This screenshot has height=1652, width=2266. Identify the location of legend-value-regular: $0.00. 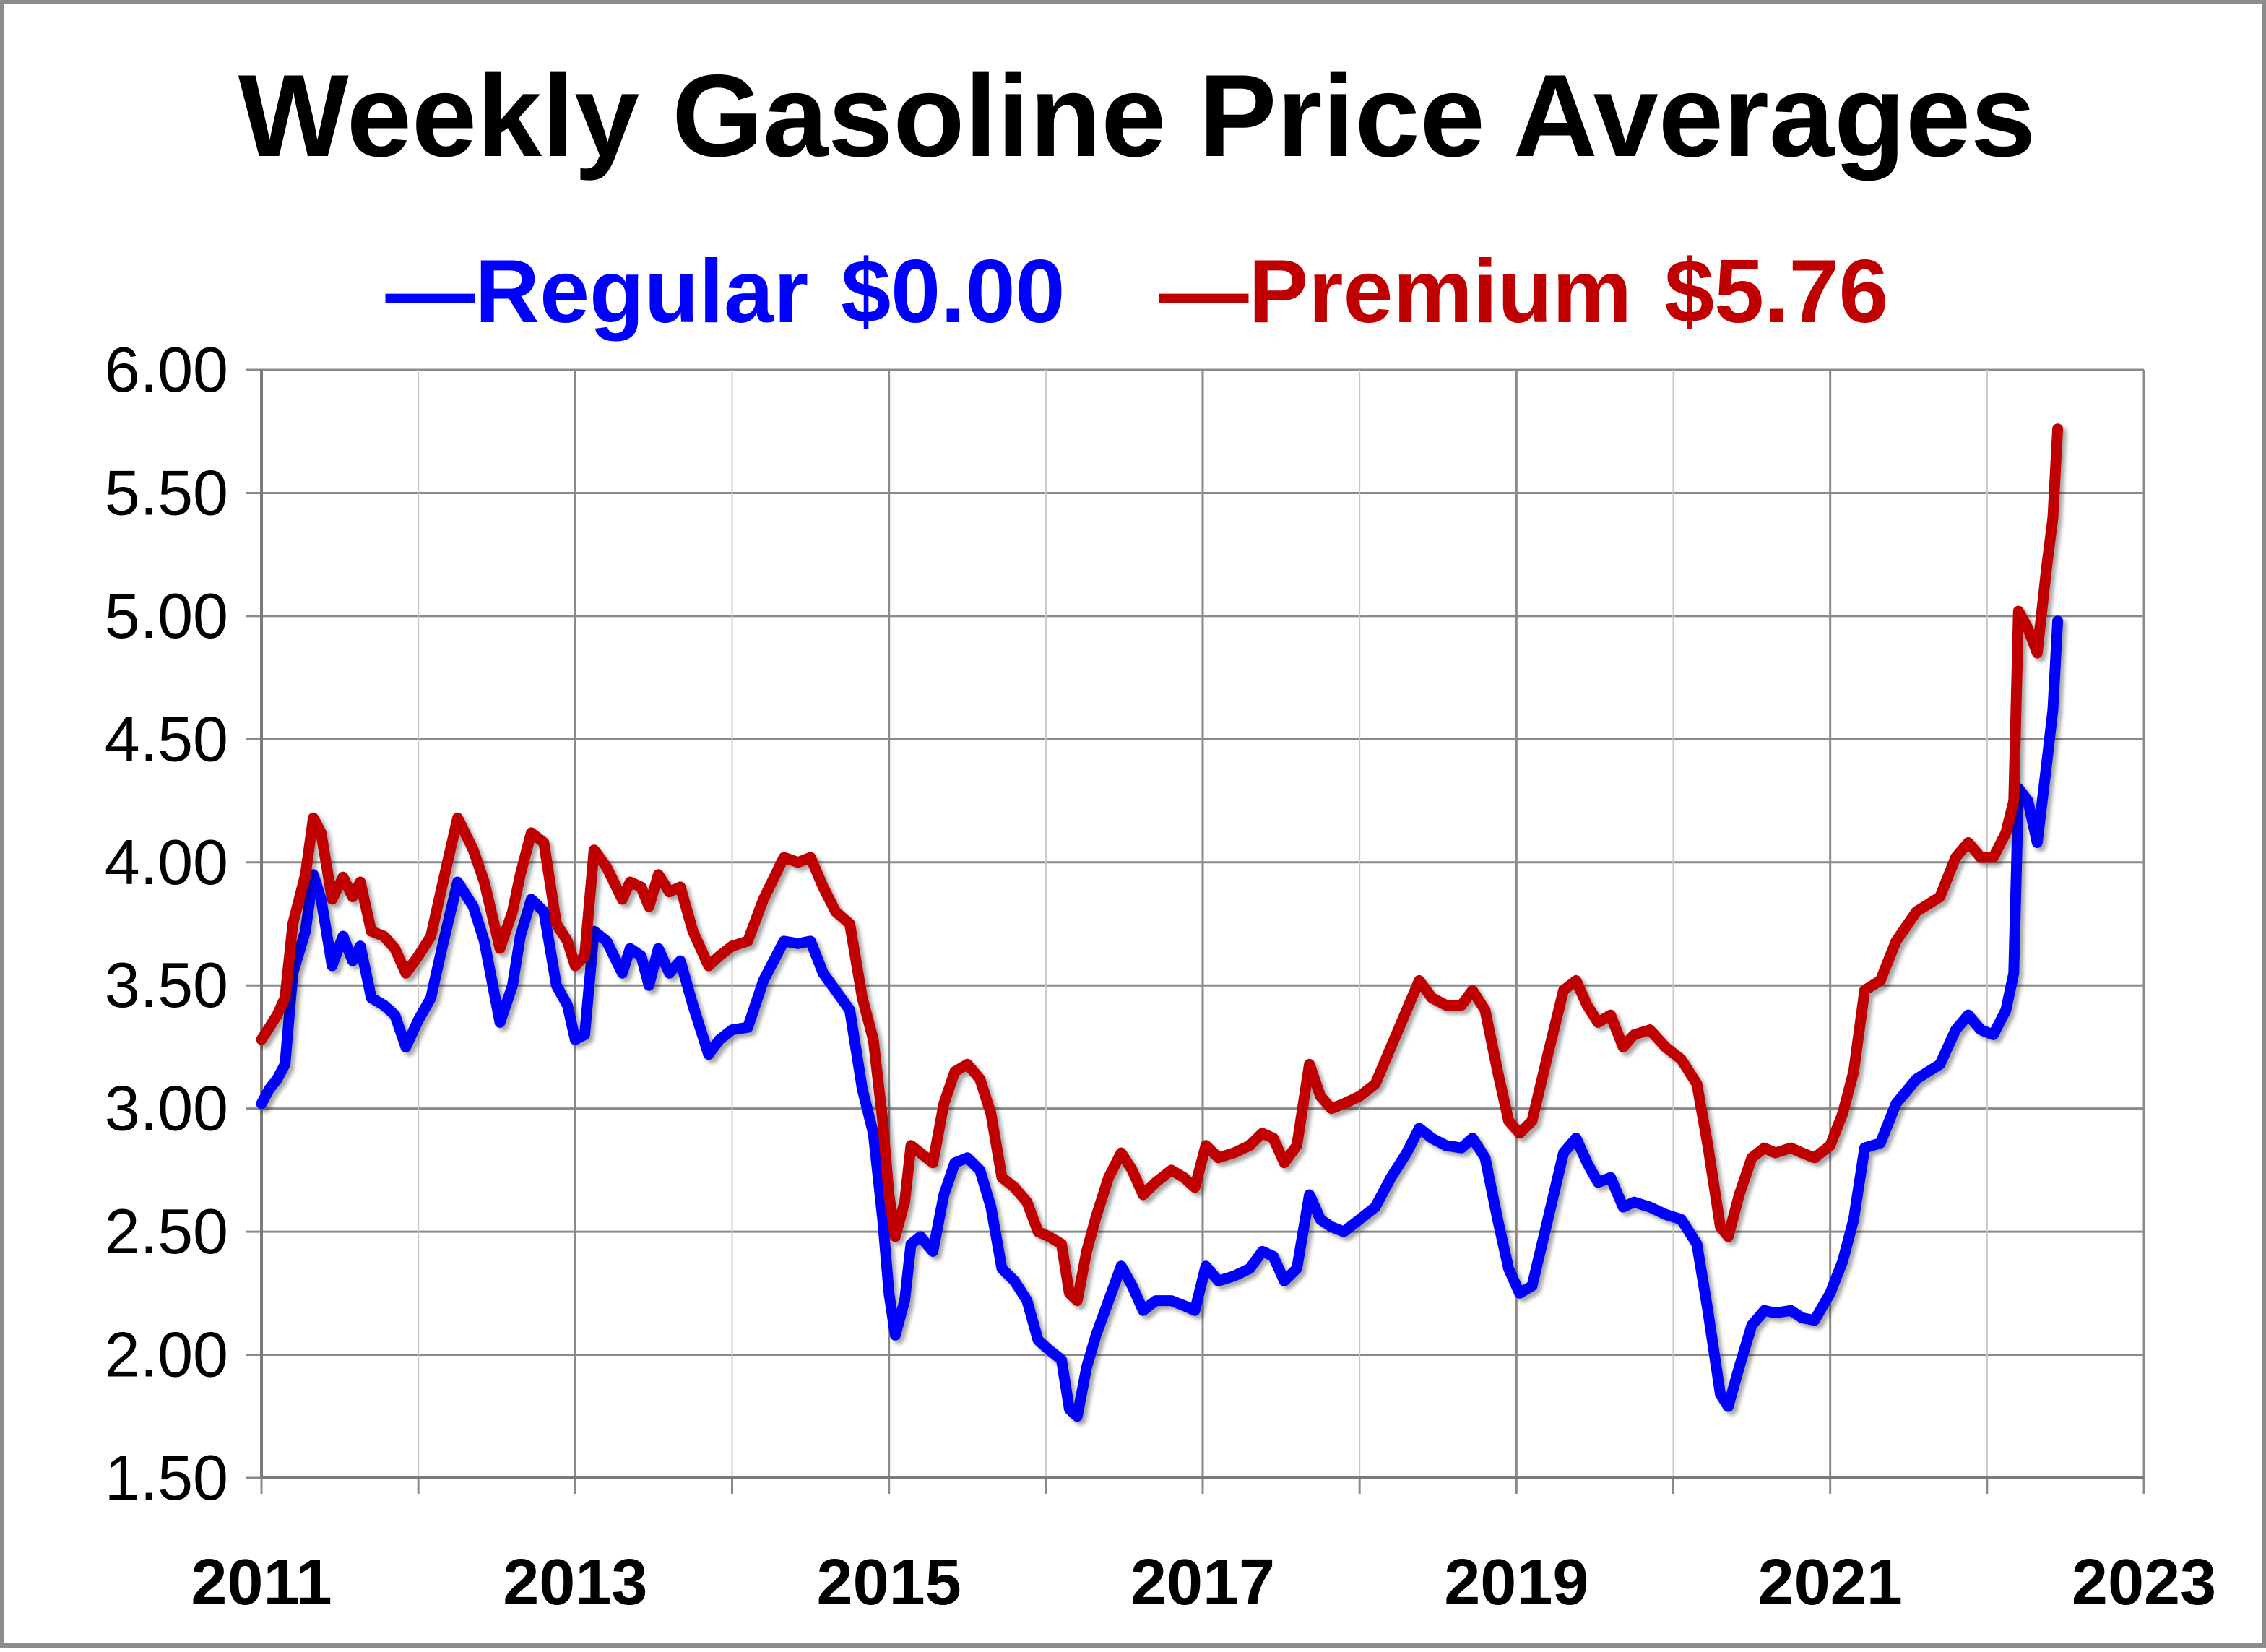
(953, 292).